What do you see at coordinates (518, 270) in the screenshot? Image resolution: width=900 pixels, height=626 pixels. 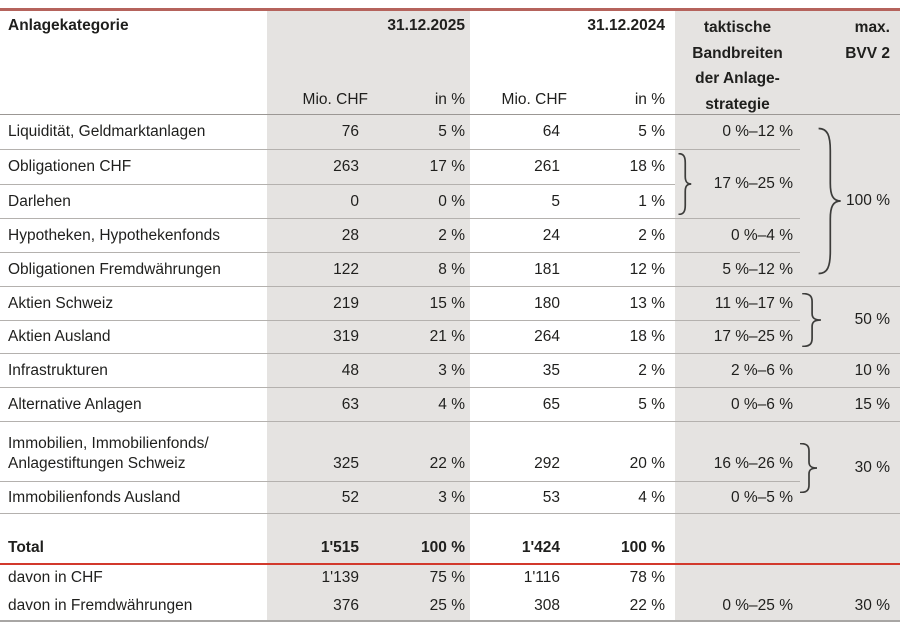 I see `cell-mio-2024: 181` at bounding box center [518, 270].